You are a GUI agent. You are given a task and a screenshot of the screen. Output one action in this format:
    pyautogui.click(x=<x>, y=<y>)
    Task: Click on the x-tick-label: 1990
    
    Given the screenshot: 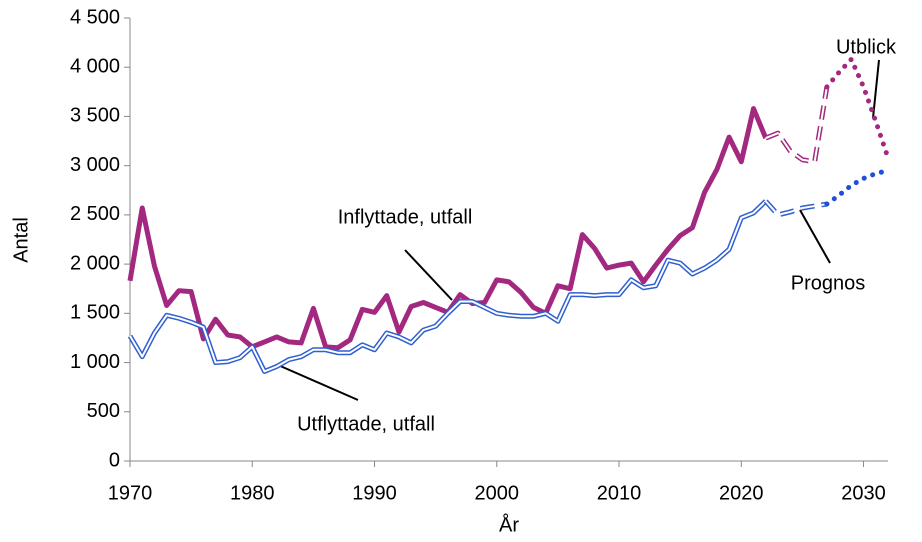 What is the action you would take?
    pyautogui.click(x=374, y=493)
    